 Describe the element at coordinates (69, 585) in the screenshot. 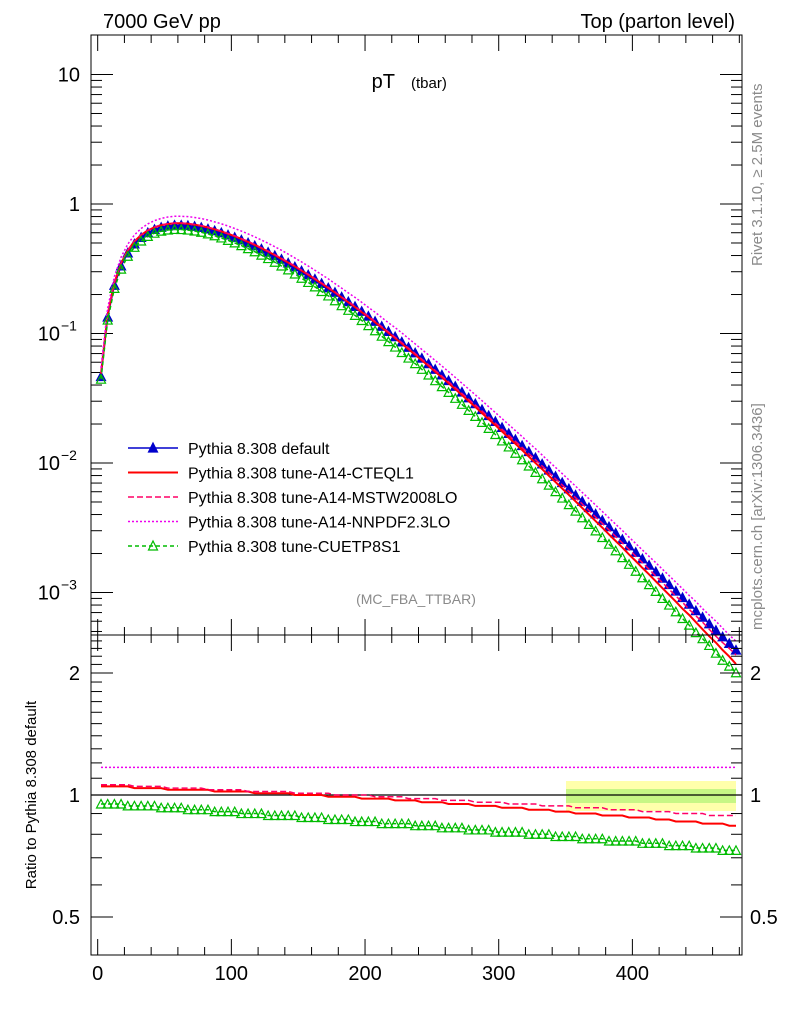

I see `main-ytick-exponent: −3` at that location.